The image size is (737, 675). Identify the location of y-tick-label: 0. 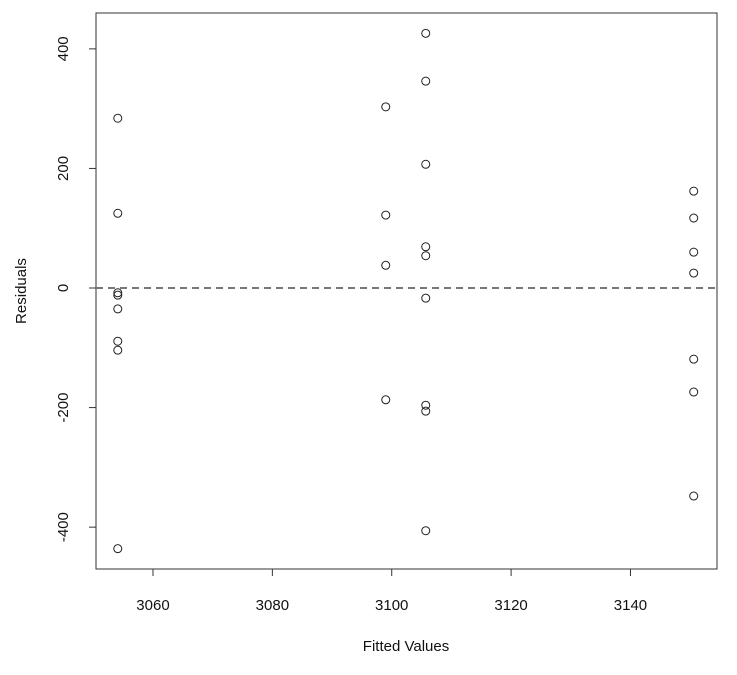
(63, 288).